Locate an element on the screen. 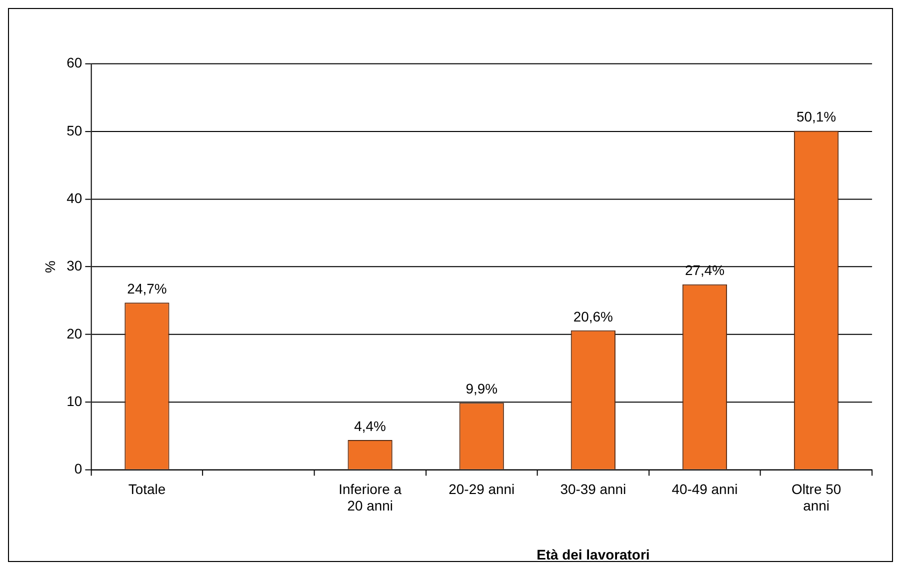 Image resolution: width=903 pixels, height=572 pixels. y-tick-label: 50 is located at coordinates (74, 130).